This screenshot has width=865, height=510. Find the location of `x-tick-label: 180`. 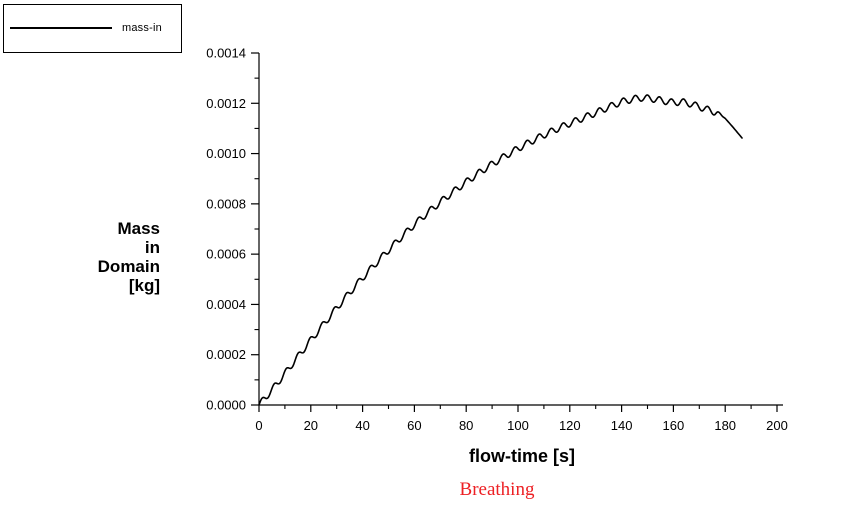

x-tick-label: 180 is located at coordinates (725, 425).